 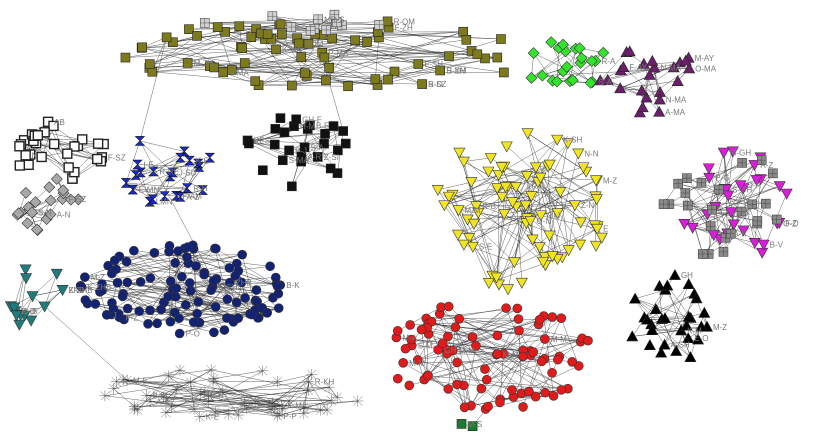 What do you see at coordinates (115, 315) in the screenshot?
I see `node-label: J` at bounding box center [115, 315].